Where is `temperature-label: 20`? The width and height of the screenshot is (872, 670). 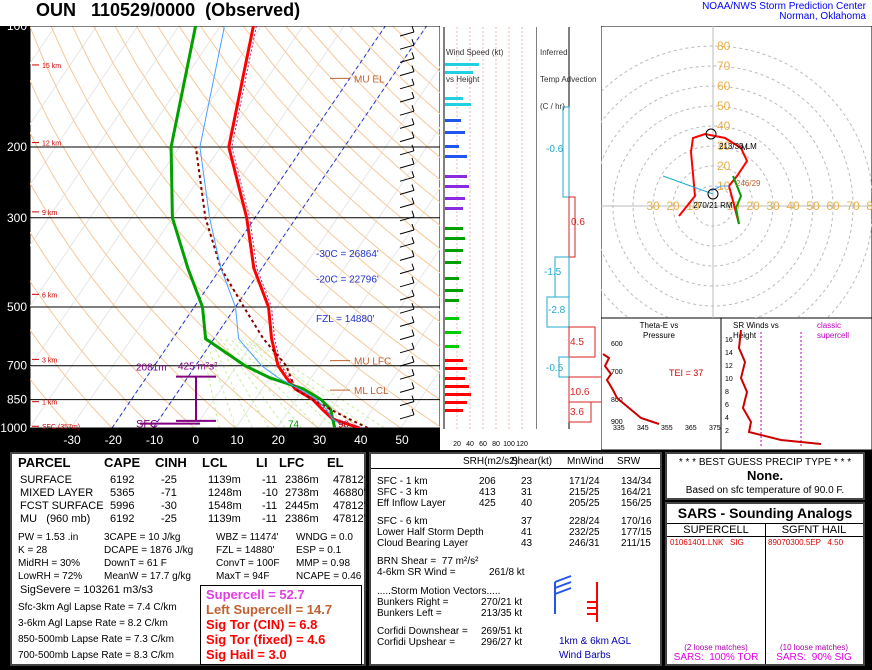
temperature-label: 20 is located at coordinates (279, 440).